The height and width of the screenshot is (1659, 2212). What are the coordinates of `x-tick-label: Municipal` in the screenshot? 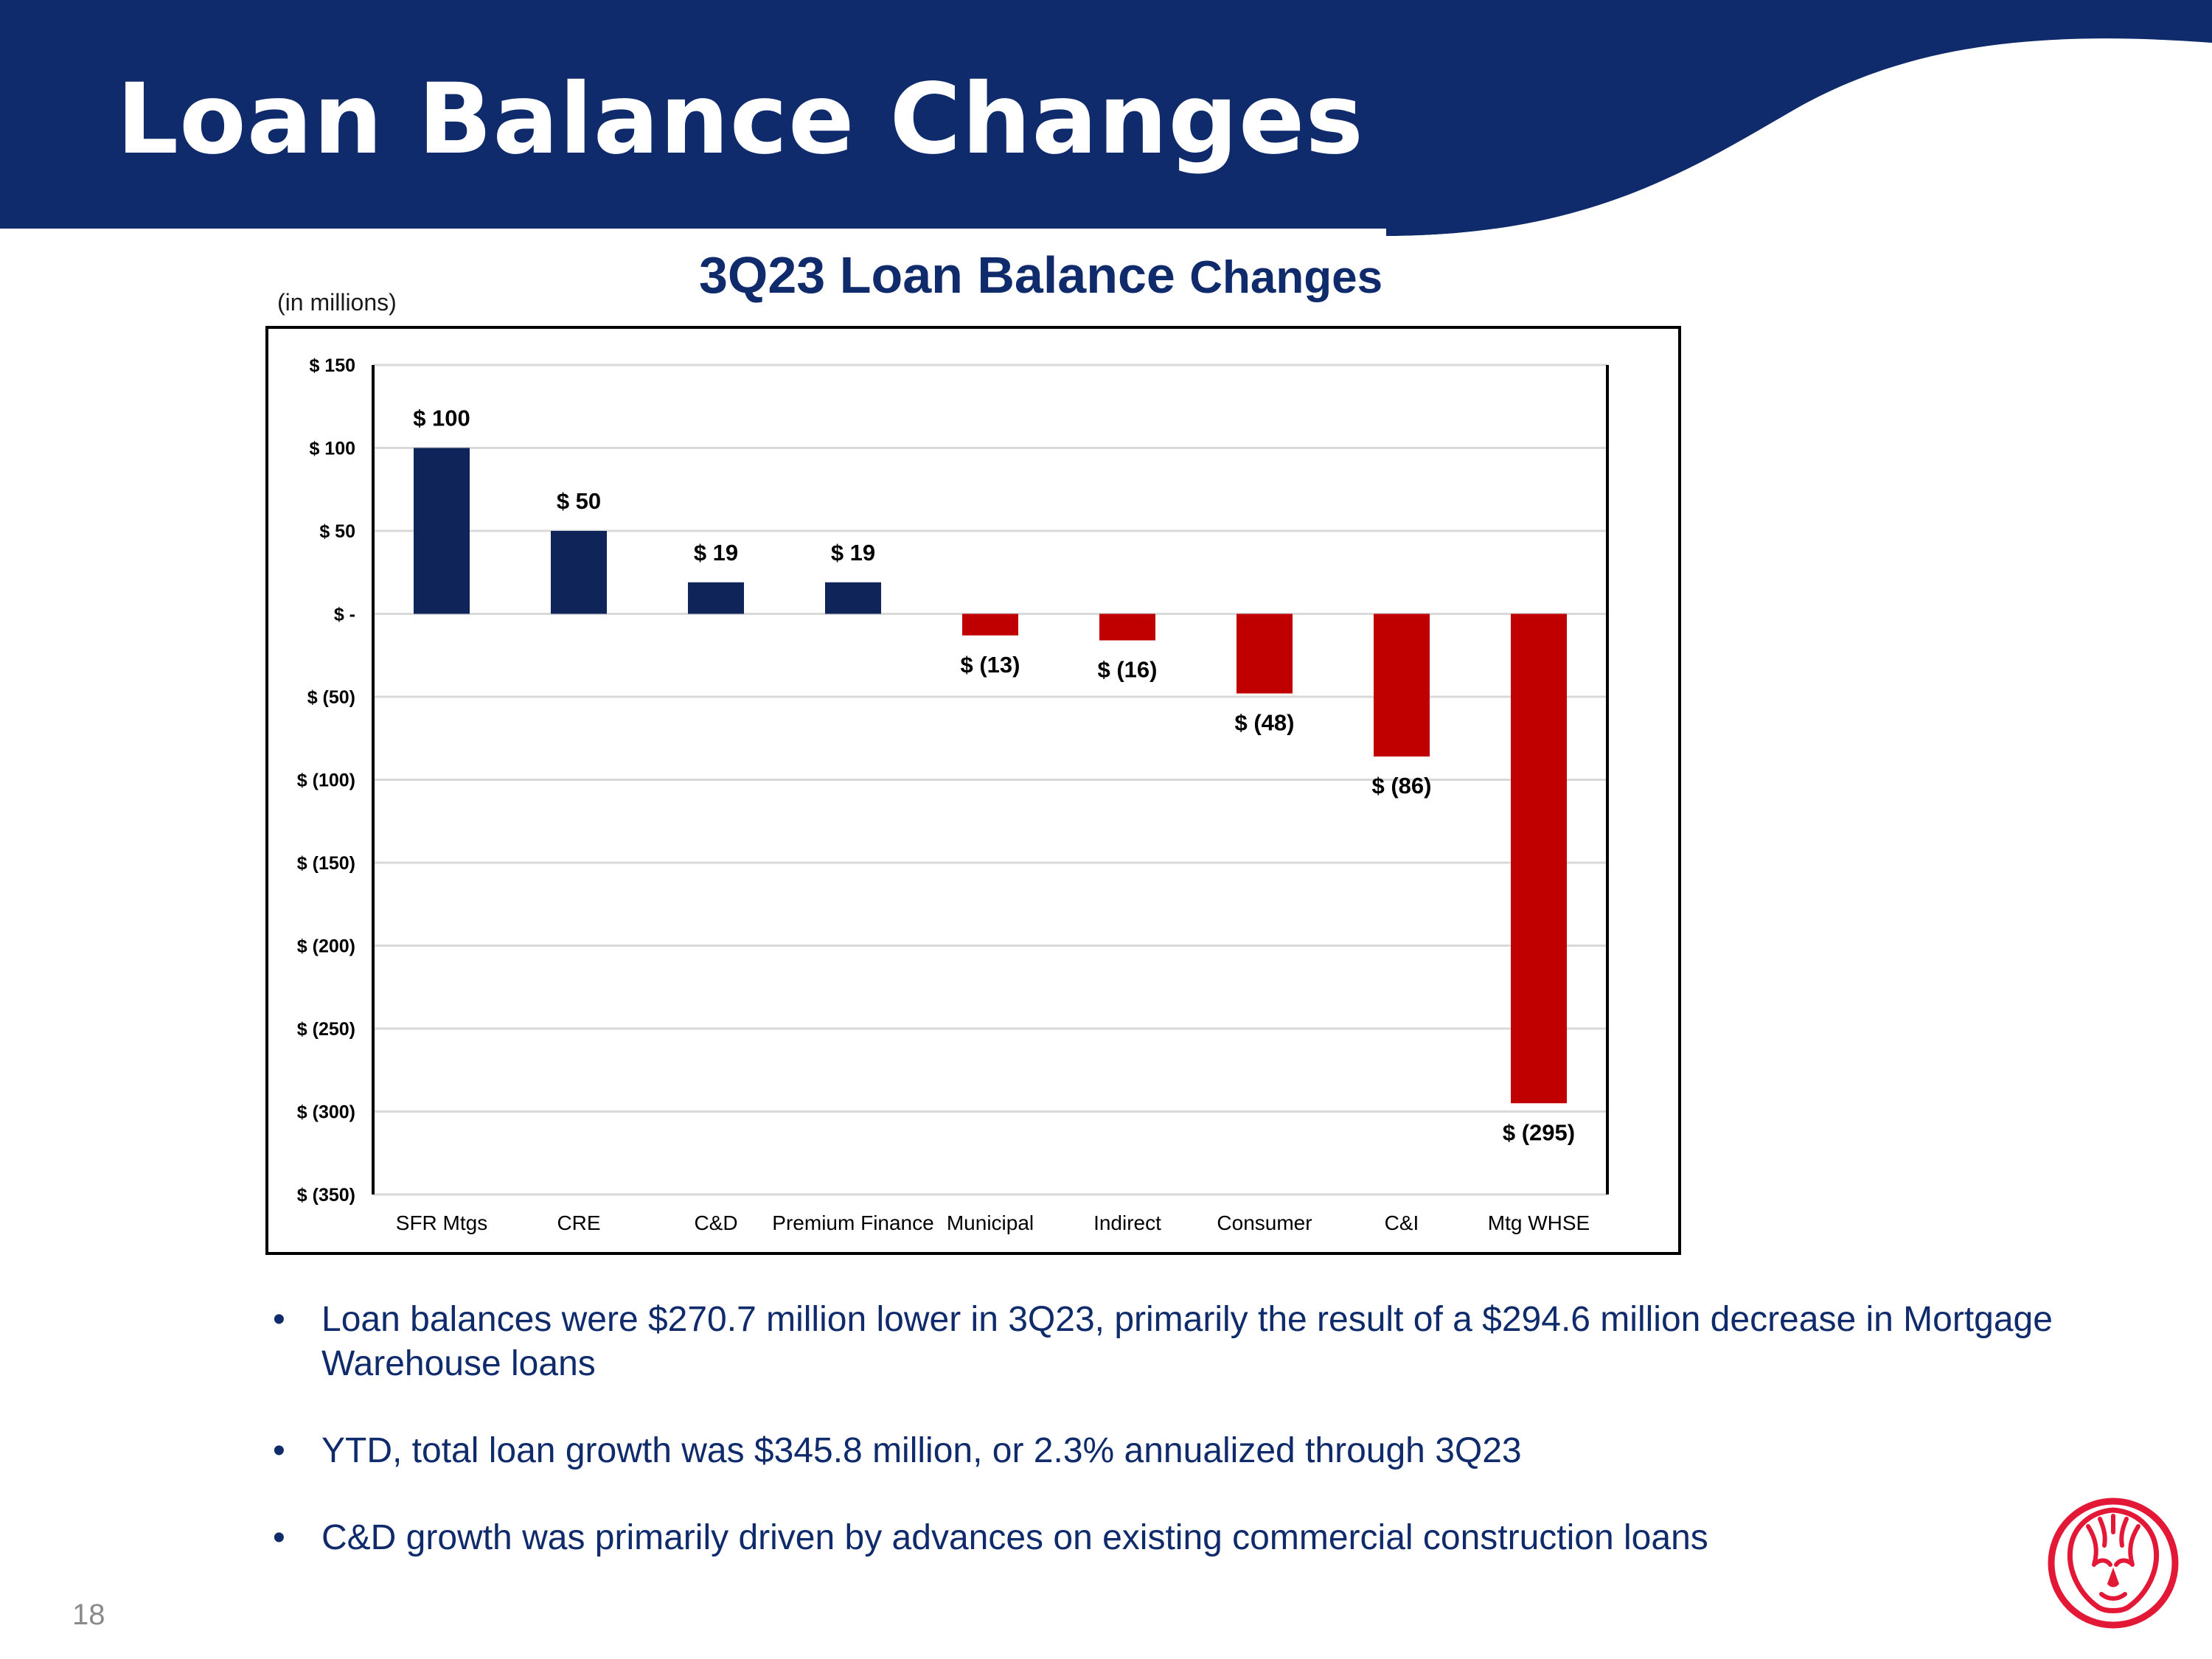 It's located at (990, 1222).